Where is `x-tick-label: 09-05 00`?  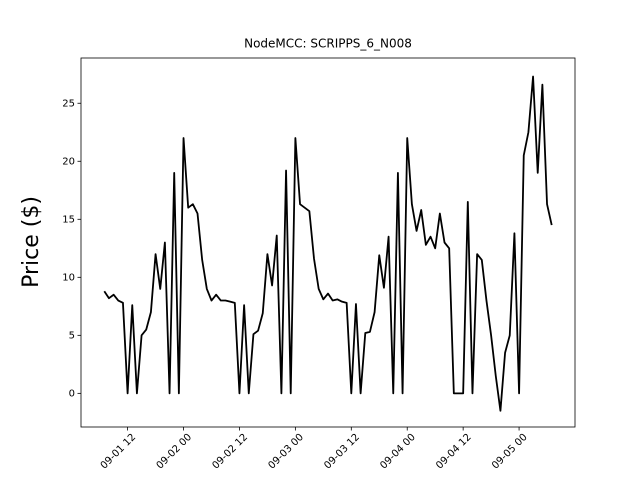
x-tick-label: 09-05 00 is located at coordinates (510, 452).